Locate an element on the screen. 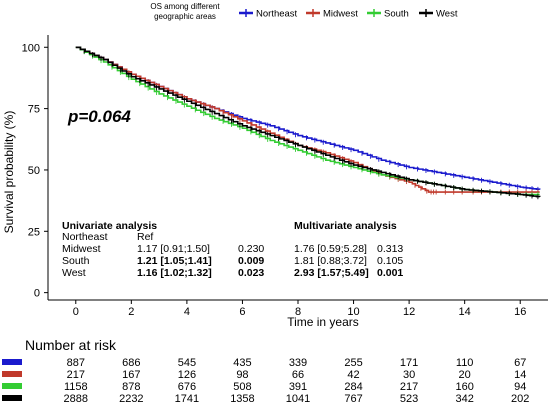 Image resolution: width=550 pixels, height=412 pixels. y-tick-label: 25 is located at coordinates (34, 232).